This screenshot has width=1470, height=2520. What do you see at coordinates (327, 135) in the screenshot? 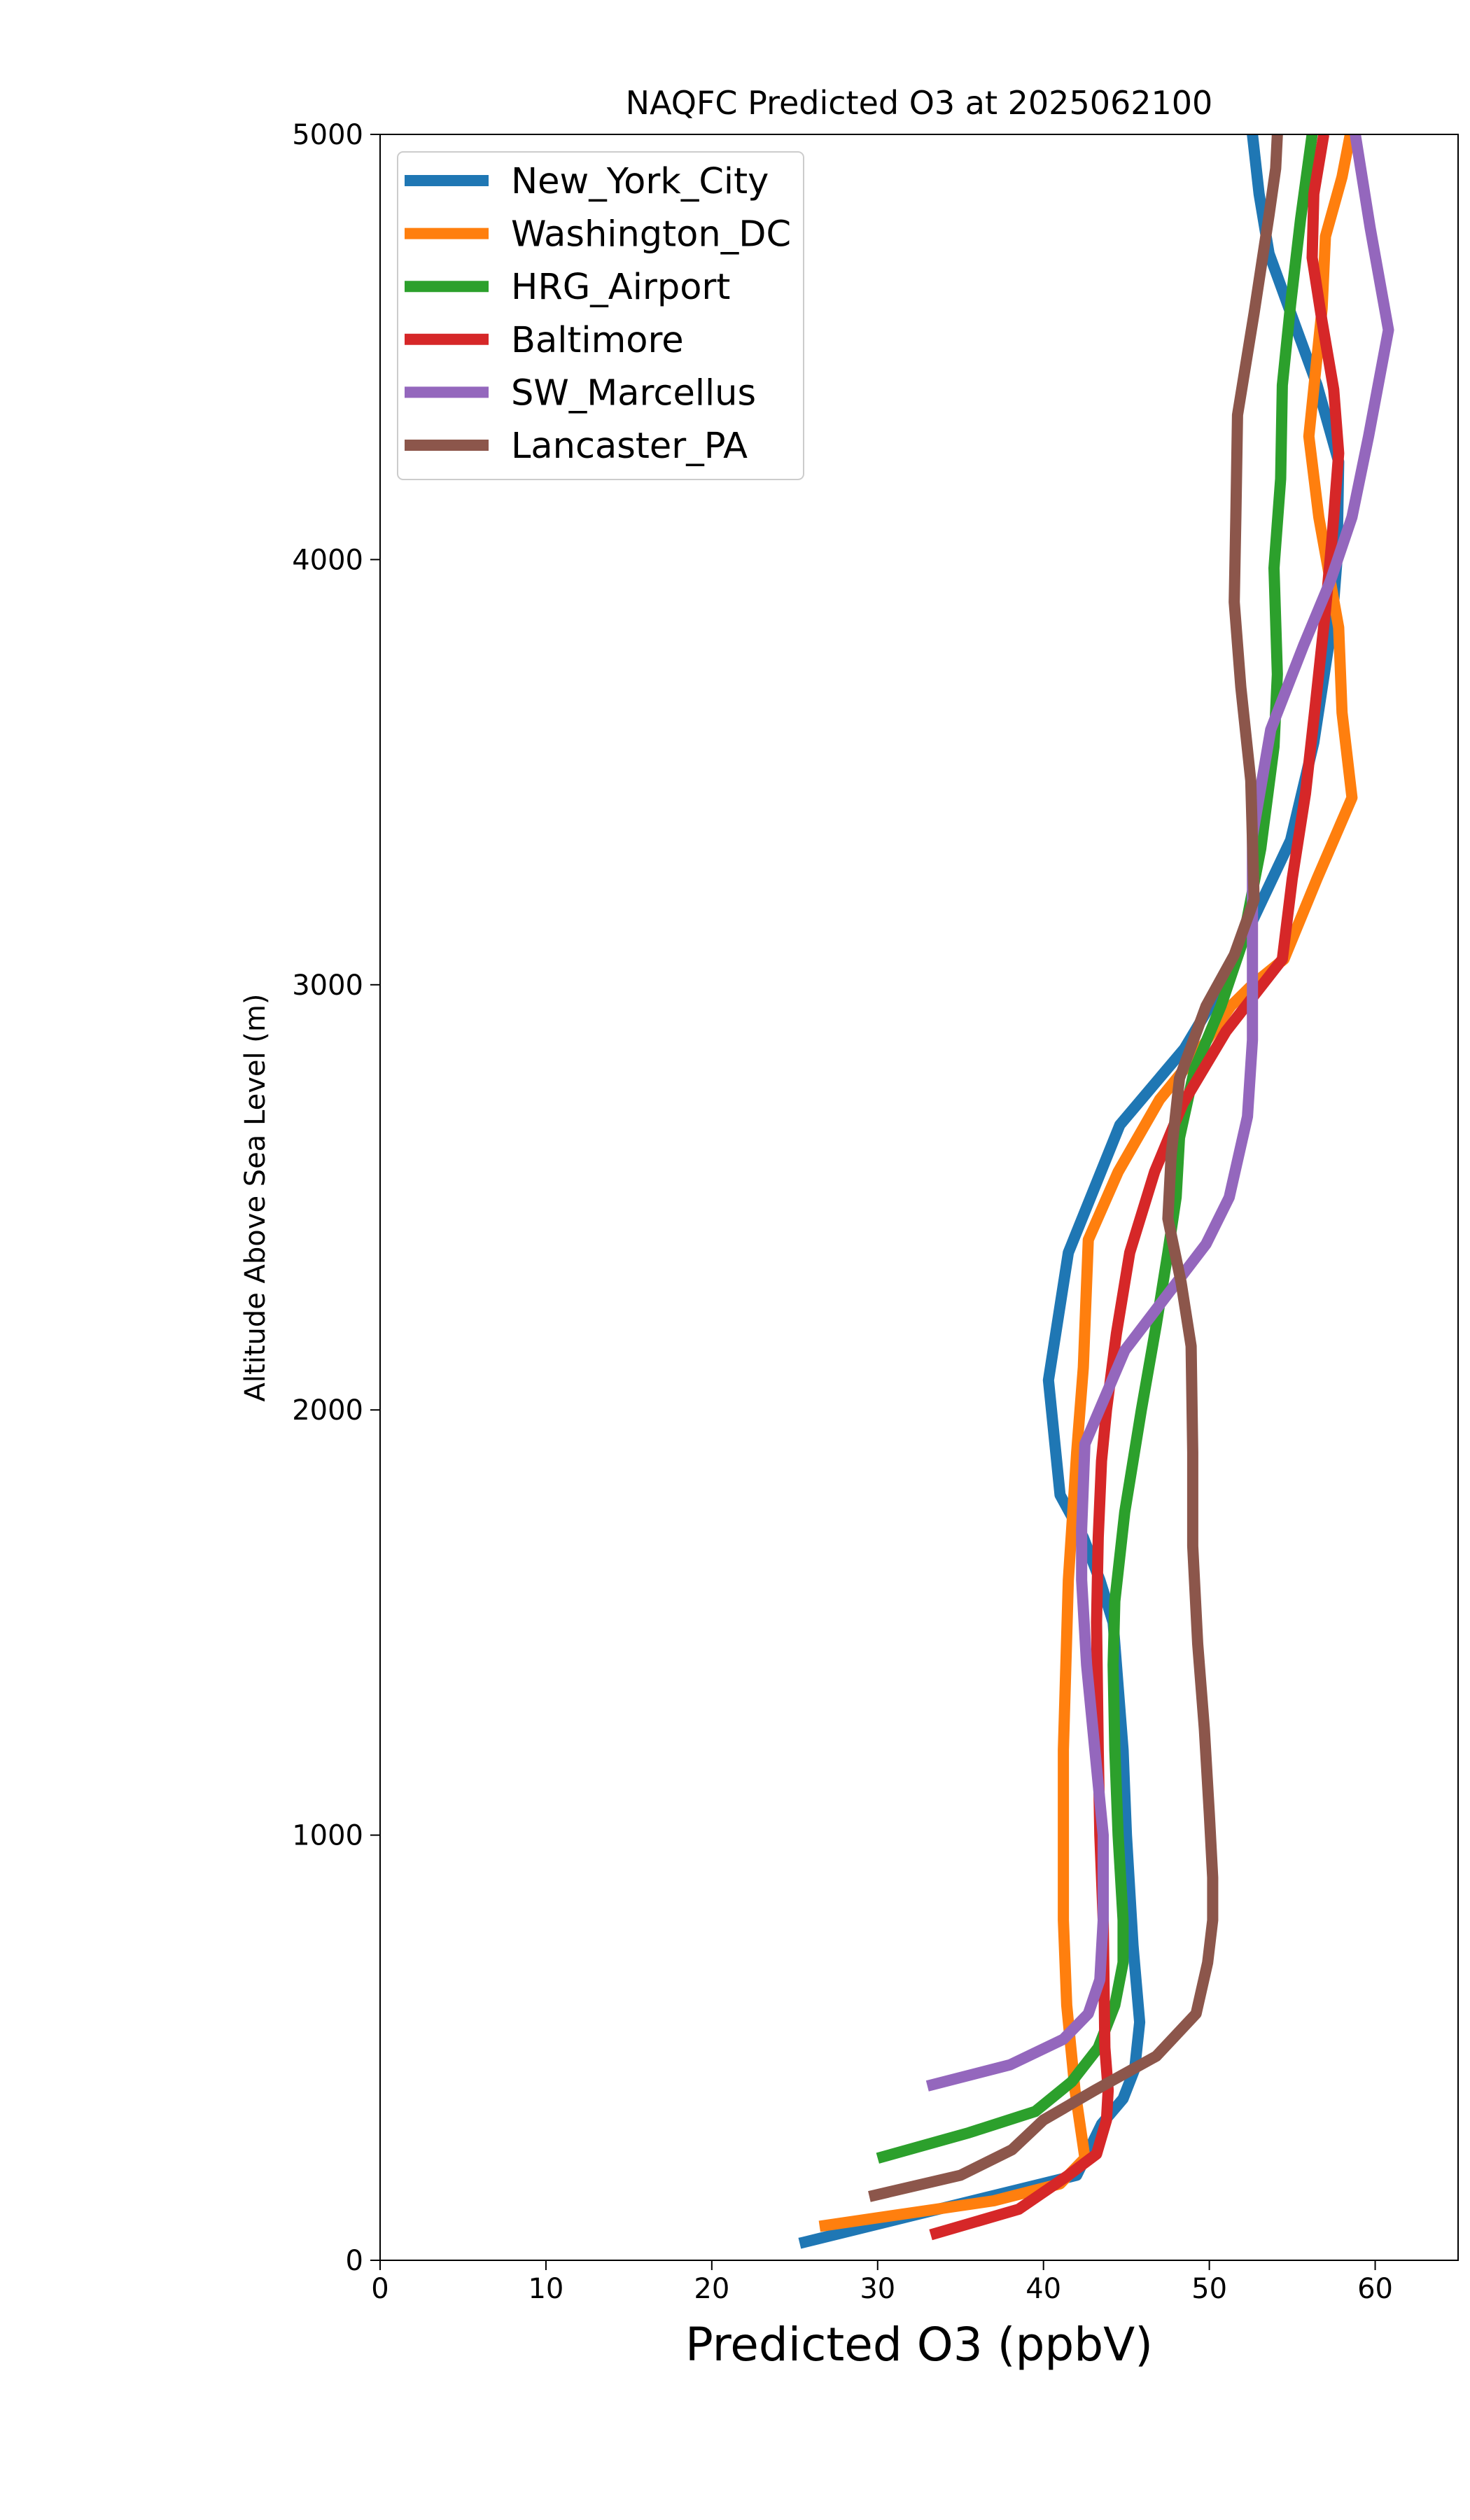
I see `y-tick-label: 5000` at bounding box center [327, 135].